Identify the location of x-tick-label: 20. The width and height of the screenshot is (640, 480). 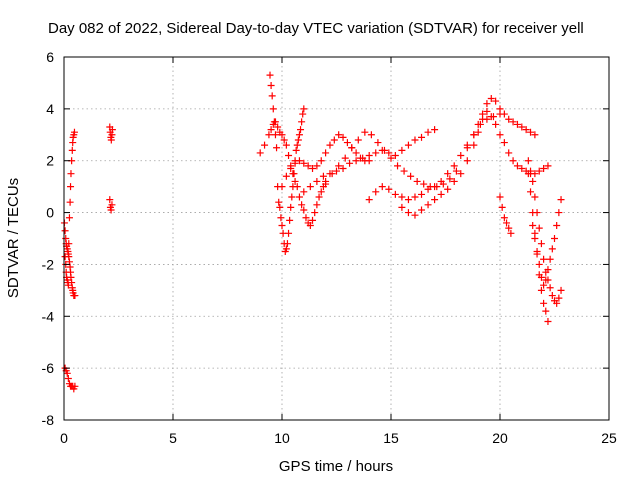
(500, 438).